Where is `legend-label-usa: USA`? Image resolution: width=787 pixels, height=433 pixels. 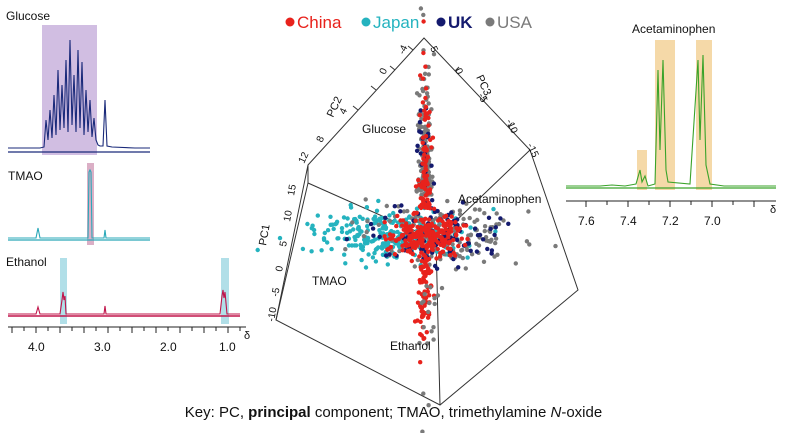 legend-label-usa: USA is located at coordinates (515, 22).